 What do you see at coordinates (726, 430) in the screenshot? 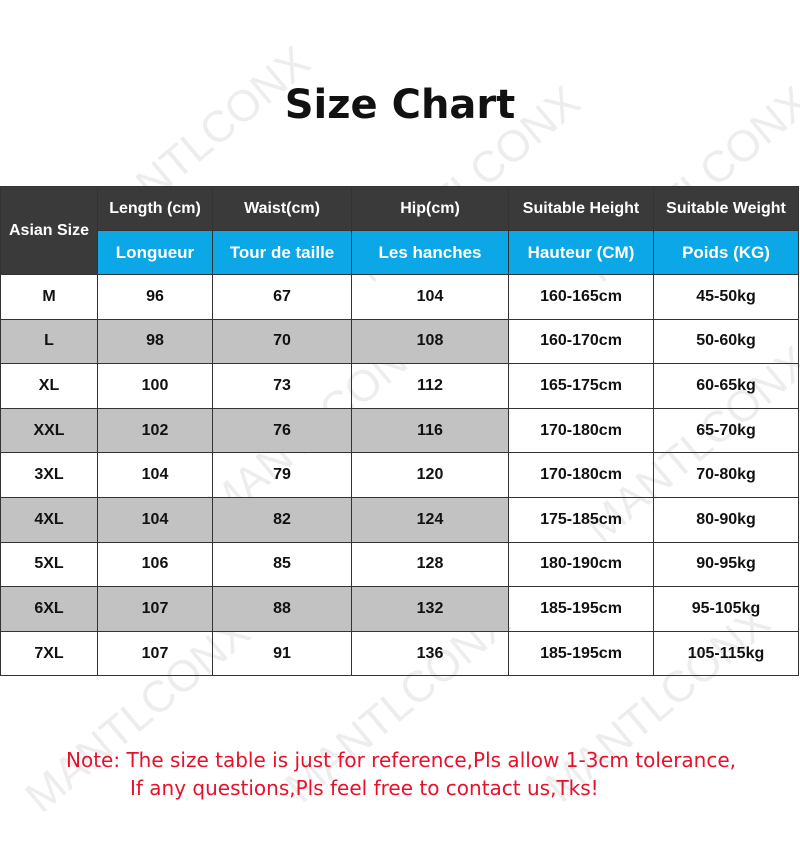
I see `cell-weight: 65-70kg` at bounding box center [726, 430].